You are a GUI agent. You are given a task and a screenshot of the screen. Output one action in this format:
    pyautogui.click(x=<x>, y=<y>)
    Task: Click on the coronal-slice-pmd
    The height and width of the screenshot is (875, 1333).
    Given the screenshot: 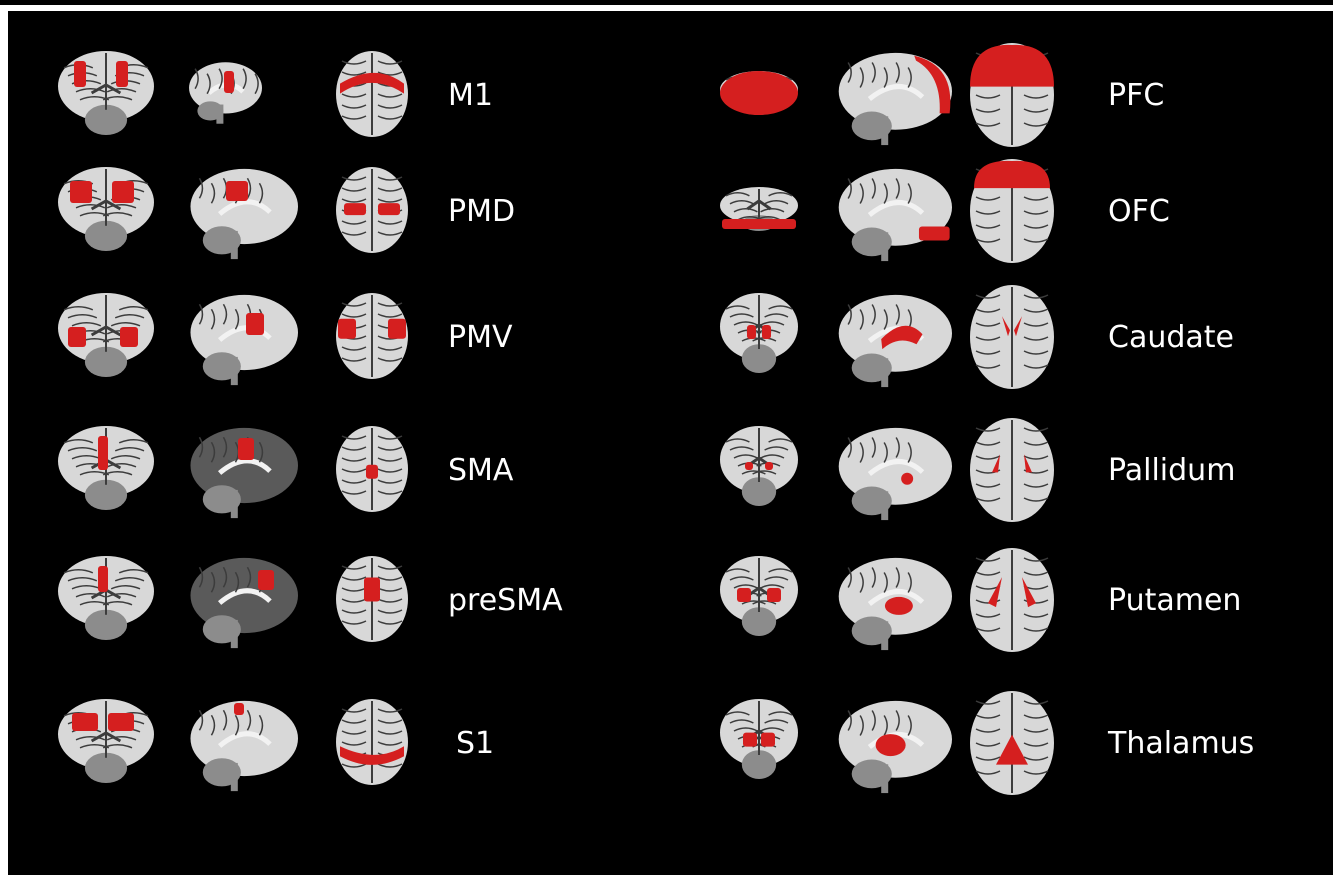 What is the action you would take?
    pyautogui.click(x=106, y=209)
    